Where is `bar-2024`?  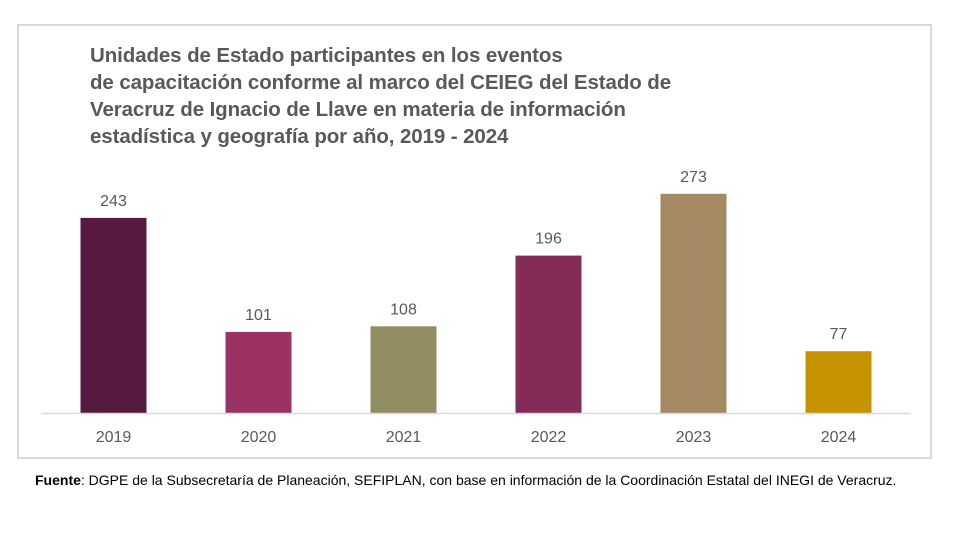 bar-2024 is located at coordinates (838, 382).